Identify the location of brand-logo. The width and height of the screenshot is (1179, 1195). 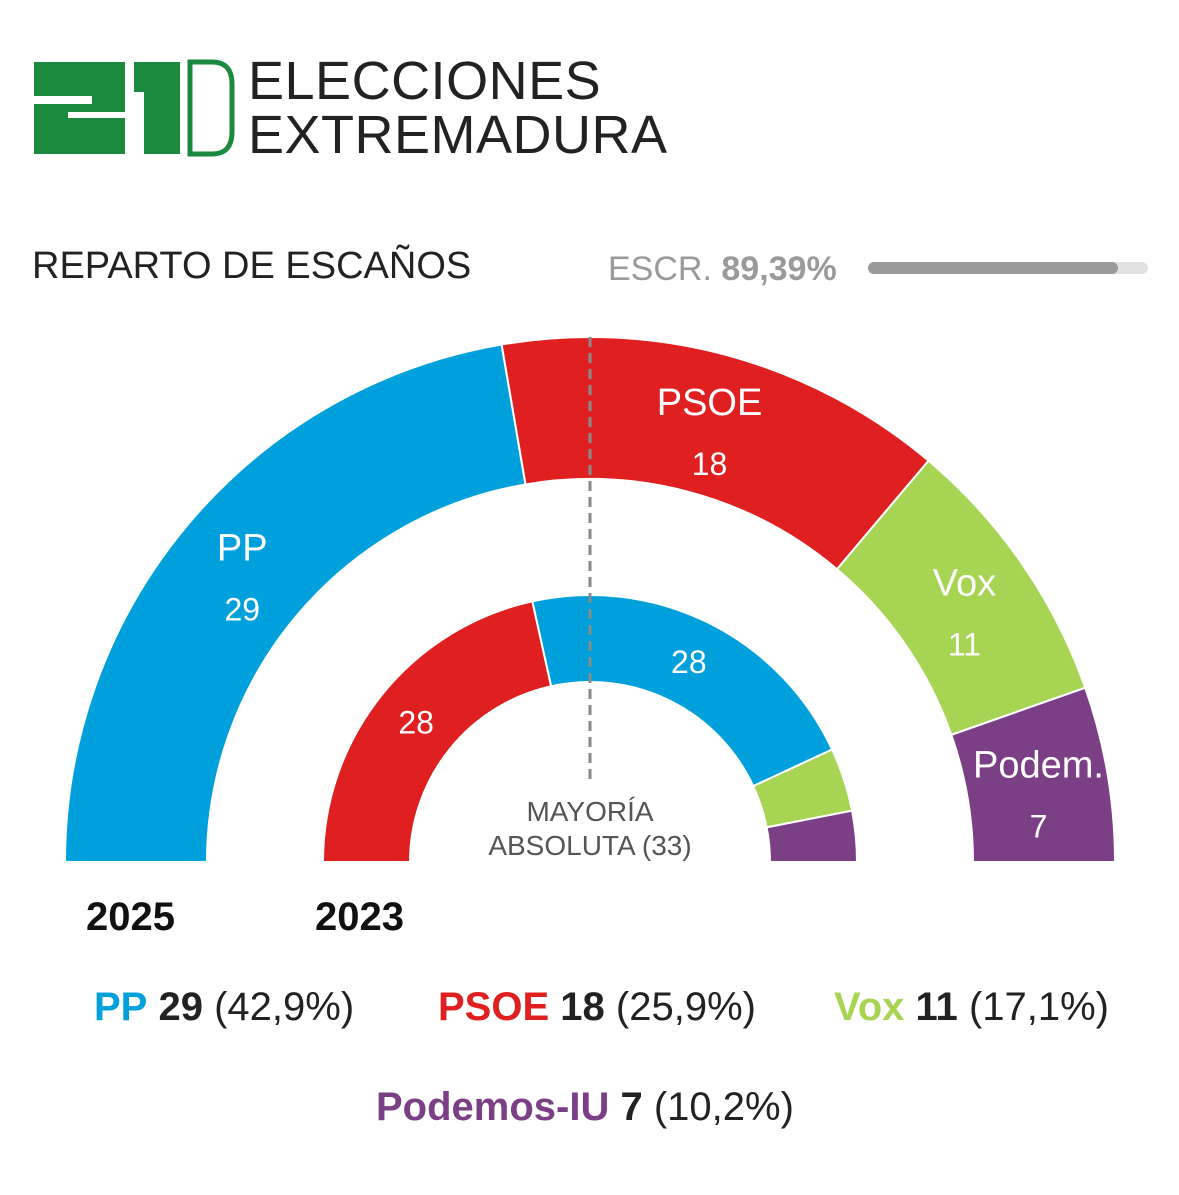
(134, 108).